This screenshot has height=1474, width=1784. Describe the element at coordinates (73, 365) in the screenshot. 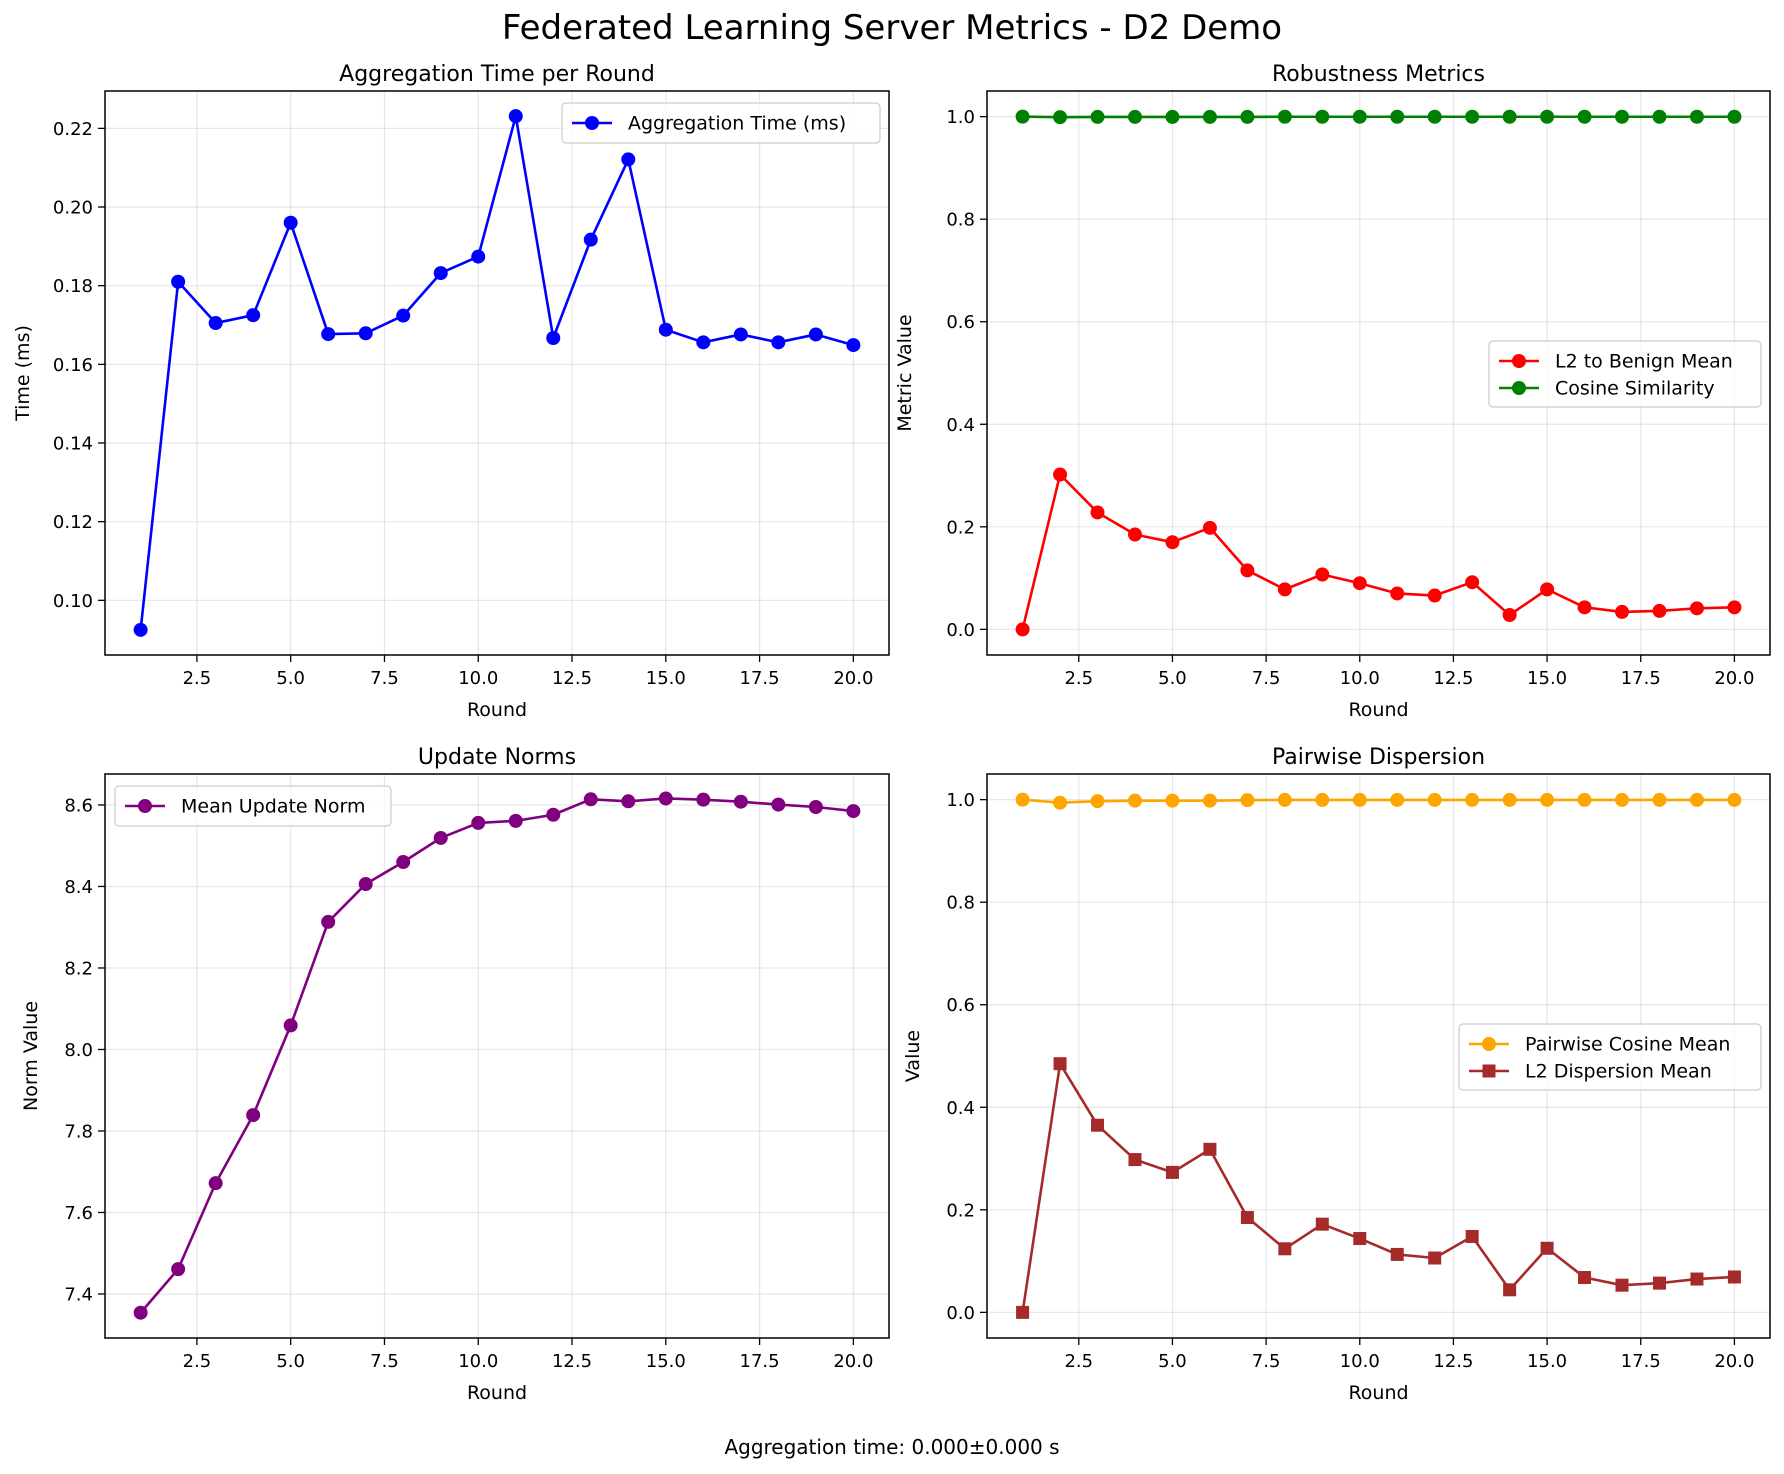

I see `y-tick-label: 0.16` at that location.